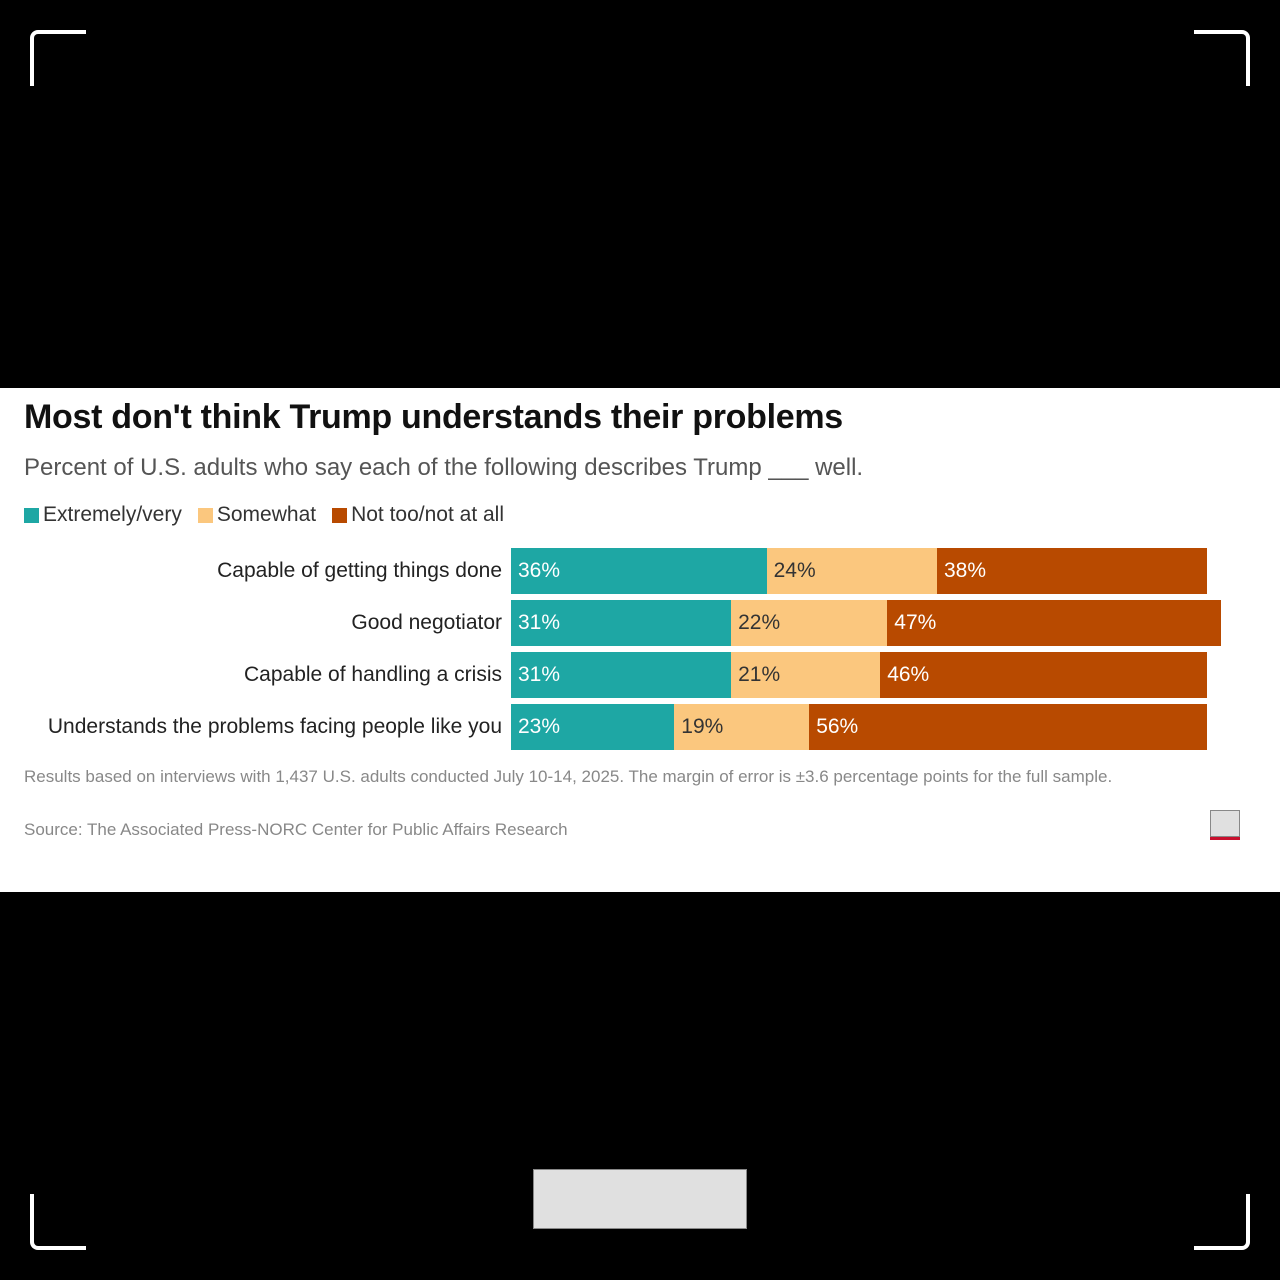 This screenshot has width=1280, height=1280. Describe the element at coordinates (1072, 571) in the screenshot. I see `bar-segment: 38%` at that location.